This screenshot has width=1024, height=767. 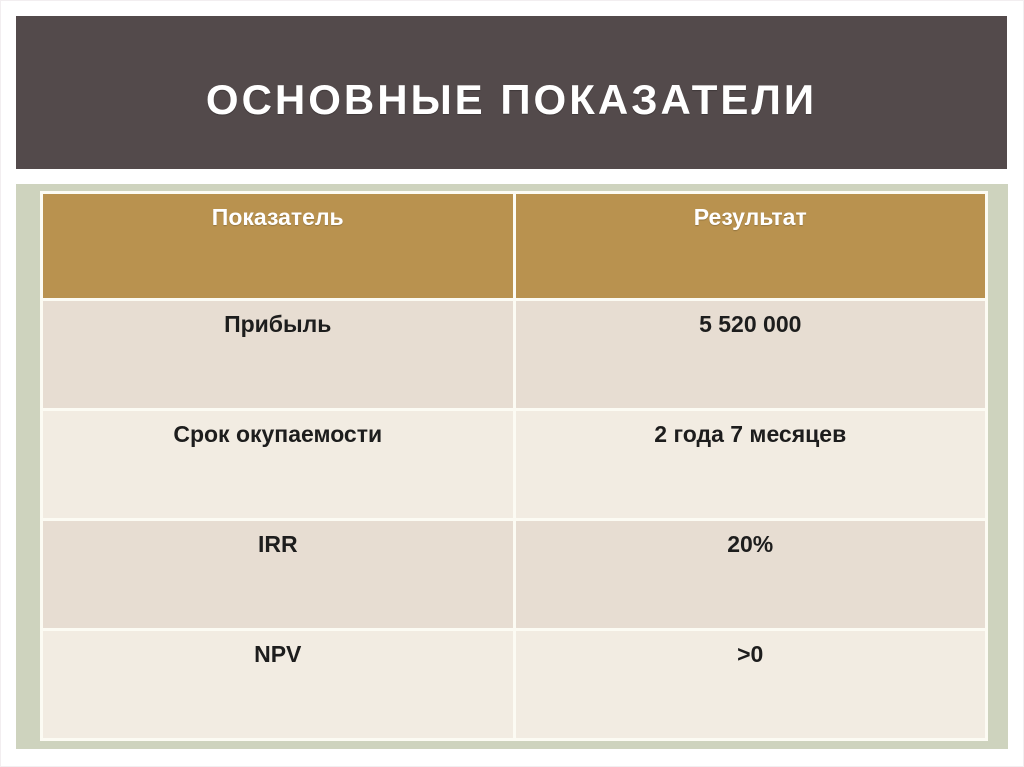 I want to click on result-cell: >0, so click(x=750, y=684).